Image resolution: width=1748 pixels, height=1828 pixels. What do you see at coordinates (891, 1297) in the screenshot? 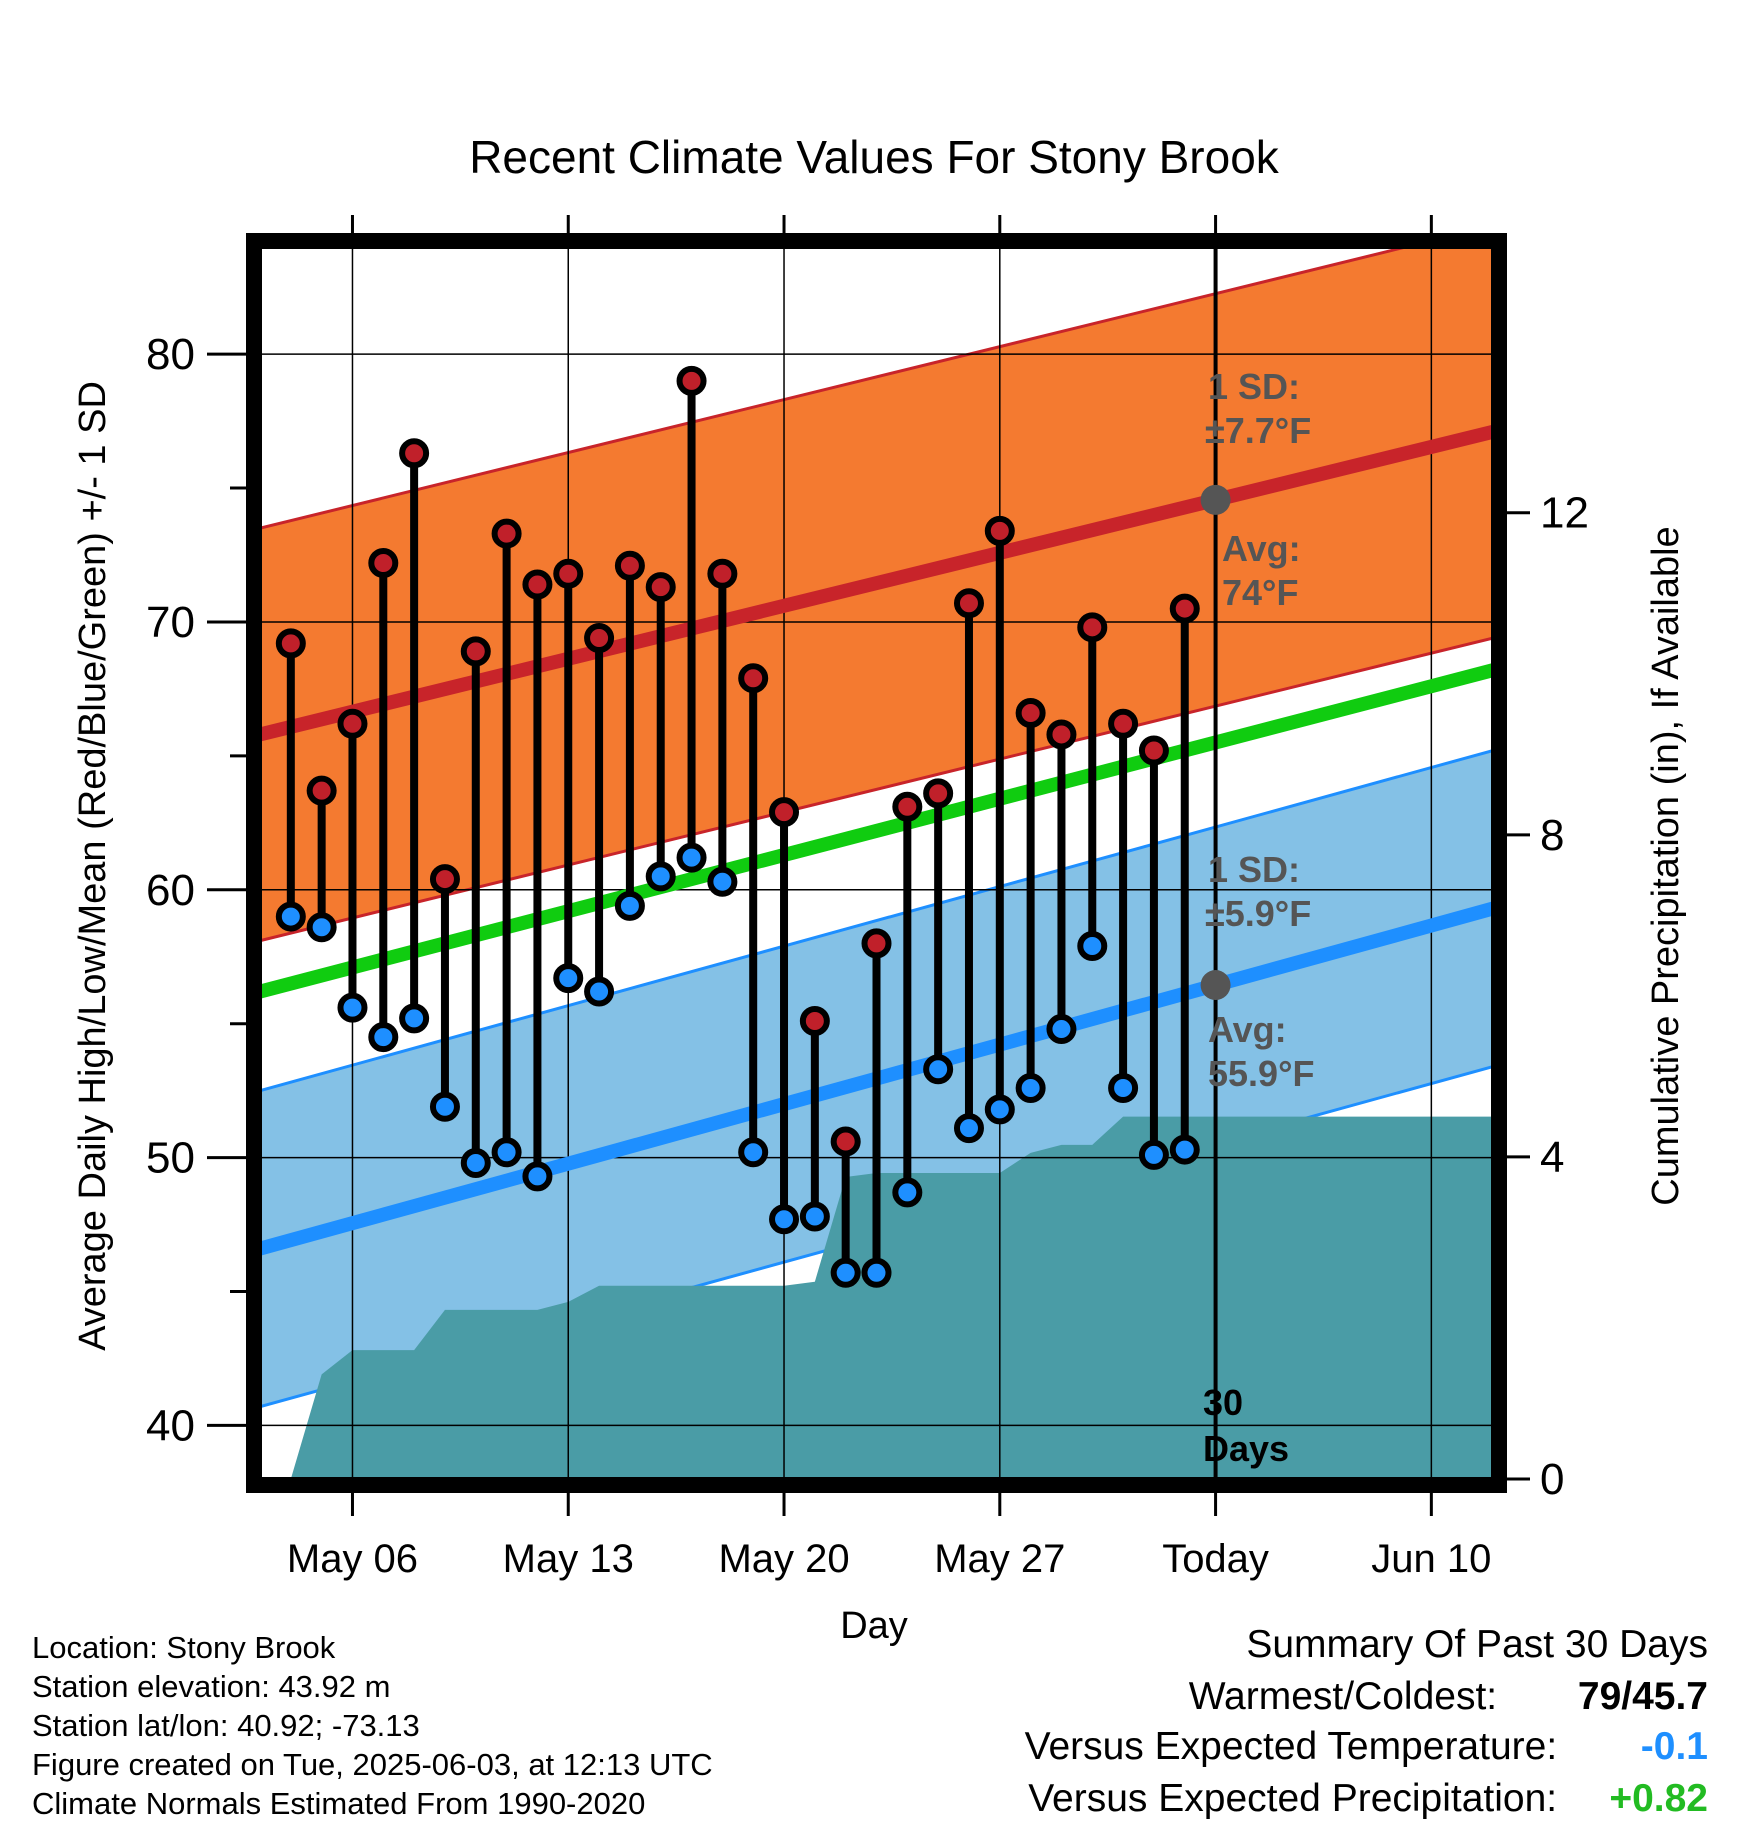
I see `precipitation-area` at bounding box center [891, 1297].